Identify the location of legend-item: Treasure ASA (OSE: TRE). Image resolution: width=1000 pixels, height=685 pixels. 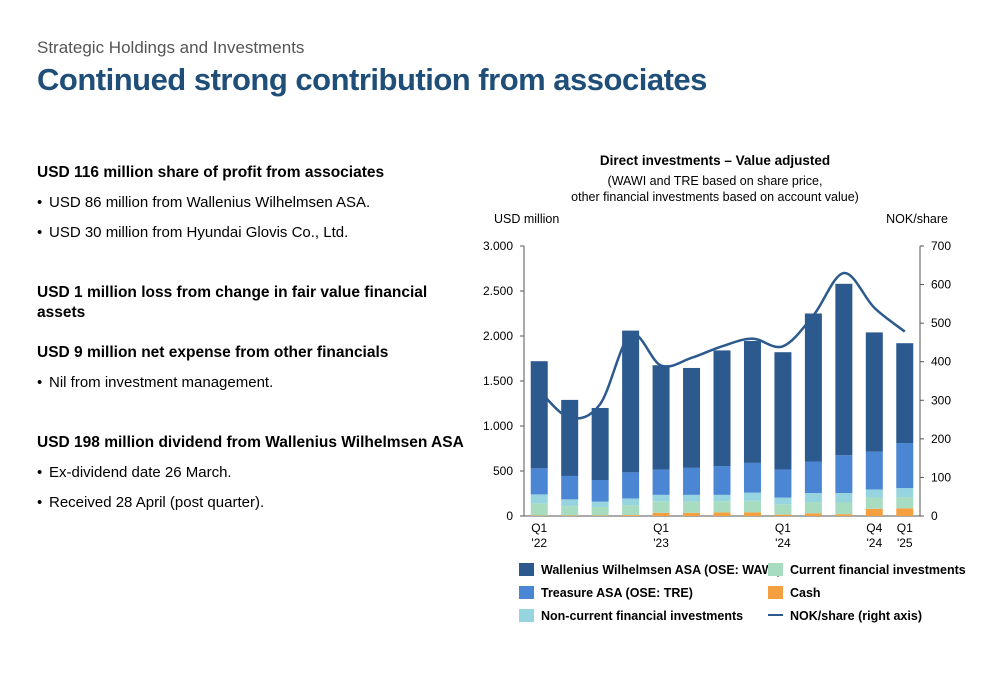
(606, 593).